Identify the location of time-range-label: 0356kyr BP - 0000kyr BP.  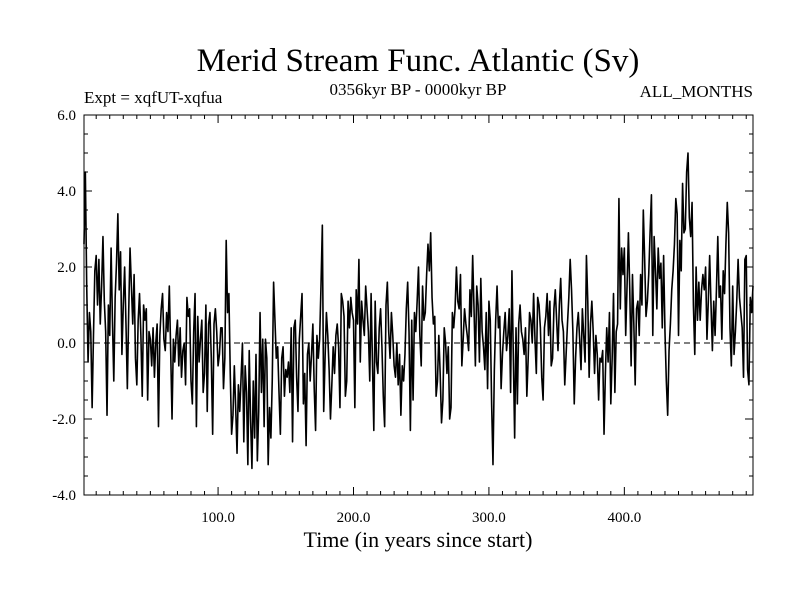
(418, 89).